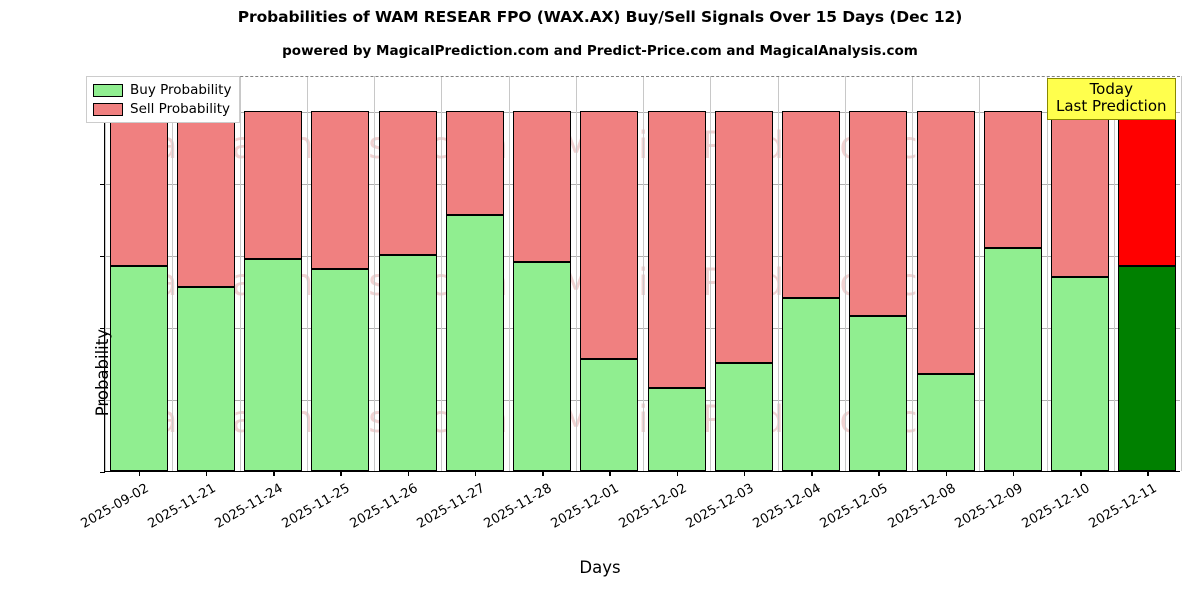 The height and width of the screenshot is (600, 1200). I want to click on legend-item: Sell Probability, so click(162, 109).